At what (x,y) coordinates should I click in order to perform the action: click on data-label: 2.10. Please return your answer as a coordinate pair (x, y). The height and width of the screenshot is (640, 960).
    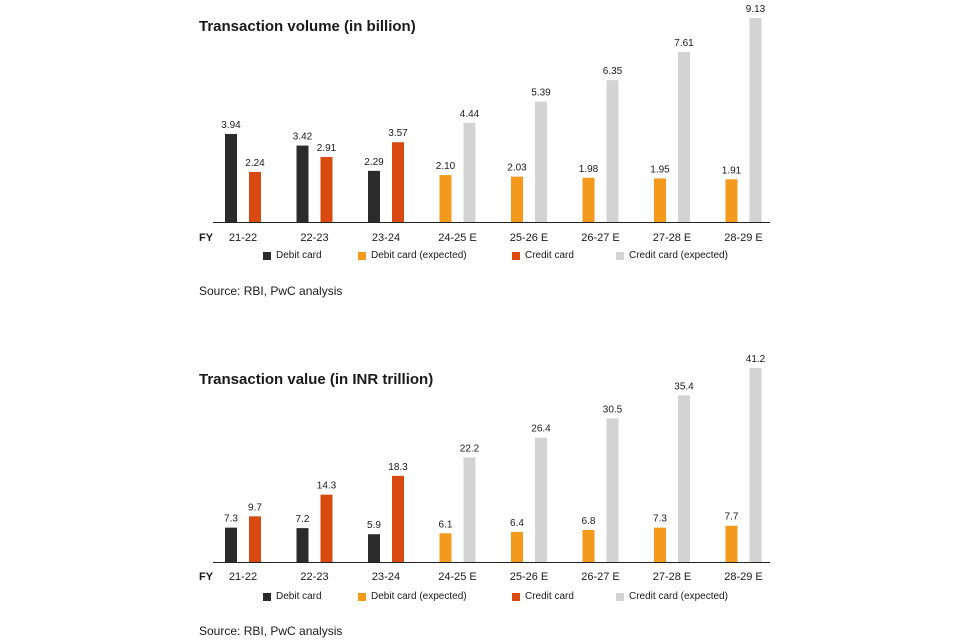
    Looking at the image, I should click on (446, 166).